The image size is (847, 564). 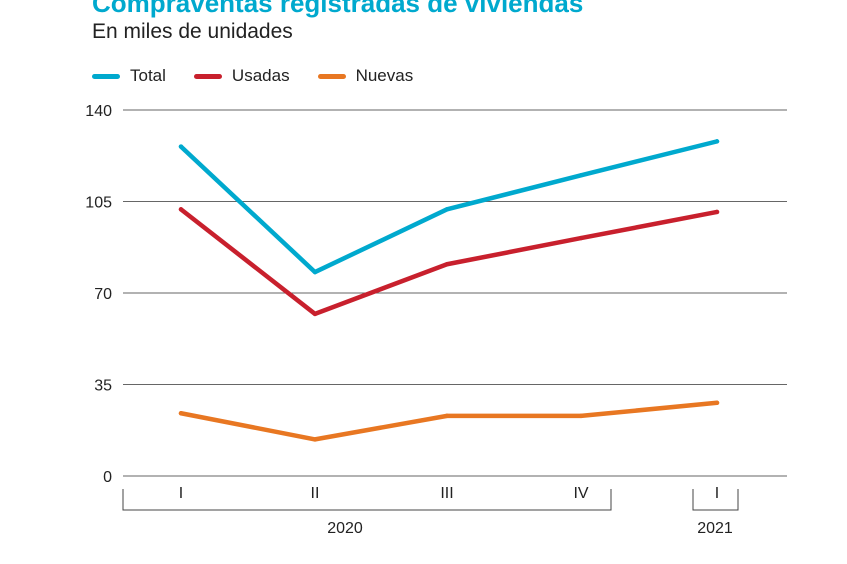 I want to click on y-tick-label: 0, so click(x=107, y=477).